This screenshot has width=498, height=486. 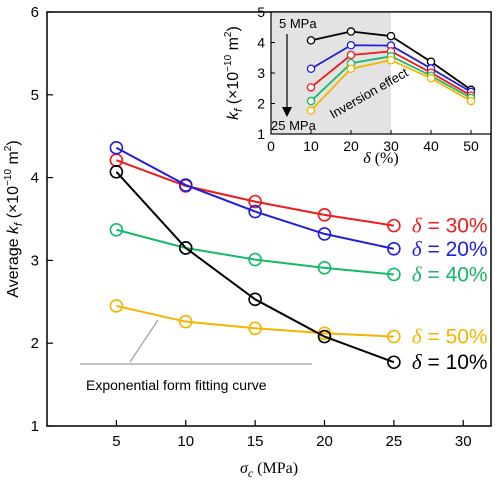 I want to click on inset-x-axis-label: δ (%), so click(x=380, y=158).